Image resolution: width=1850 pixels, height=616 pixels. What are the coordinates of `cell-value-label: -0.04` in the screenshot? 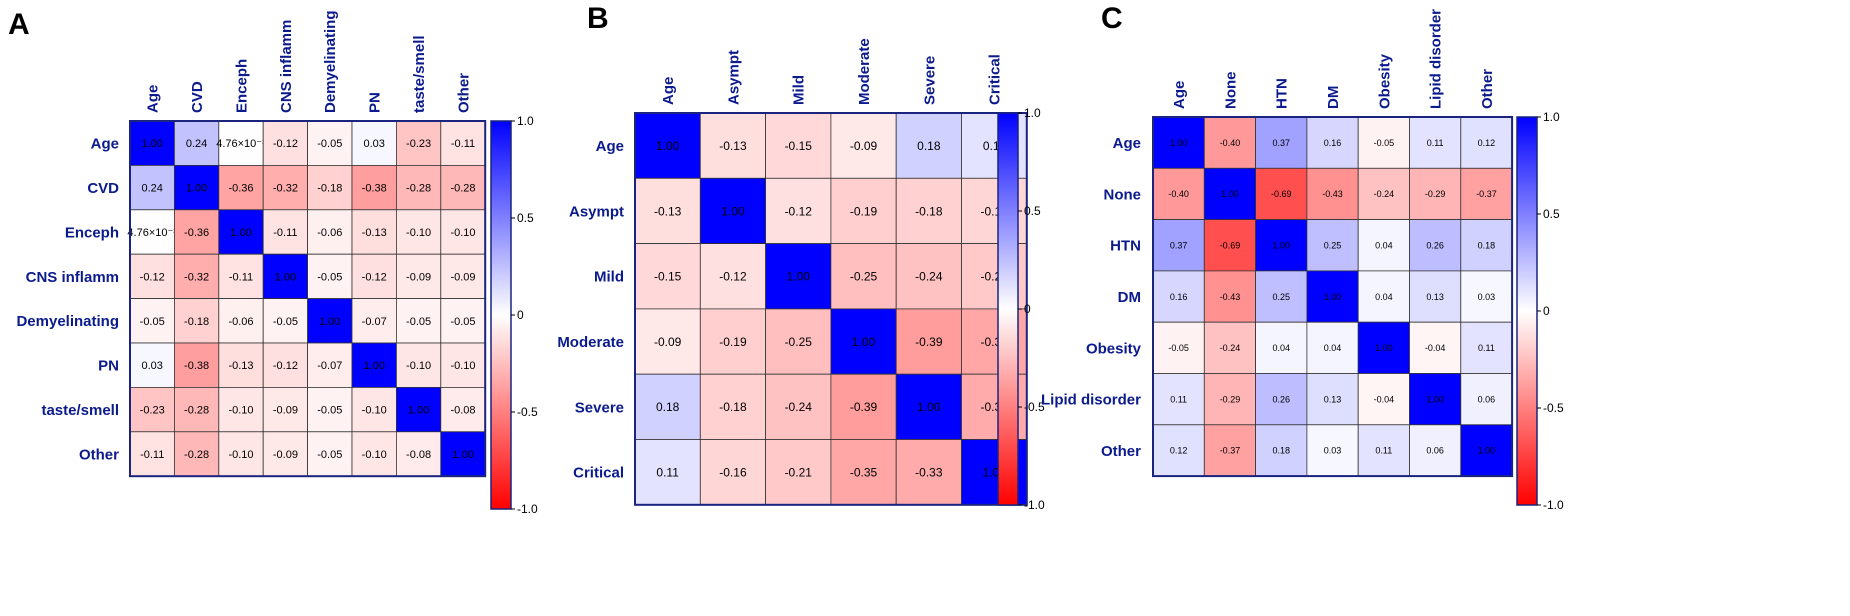 It's located at (1384, 399).